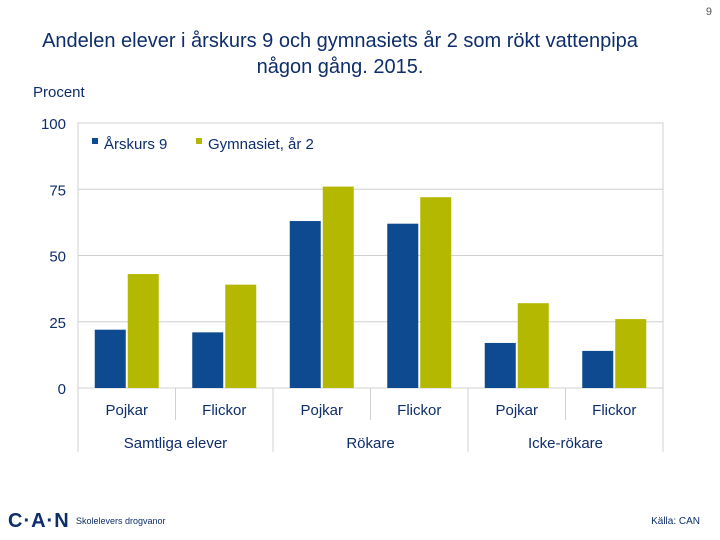 This screenshot has width=720, height=540. What do you see at coordinates (62, 389) in the screenshot?
I see `y-tick-label: 0` at bounding box center [62, 389].